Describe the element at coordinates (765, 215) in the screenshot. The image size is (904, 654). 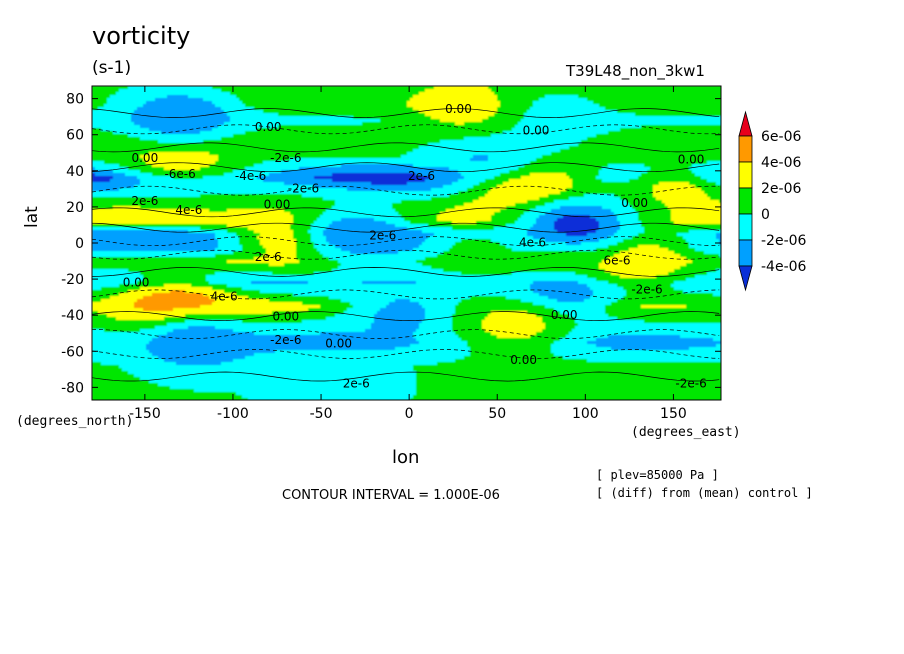
I see `colorbar-label: 0` at that location.